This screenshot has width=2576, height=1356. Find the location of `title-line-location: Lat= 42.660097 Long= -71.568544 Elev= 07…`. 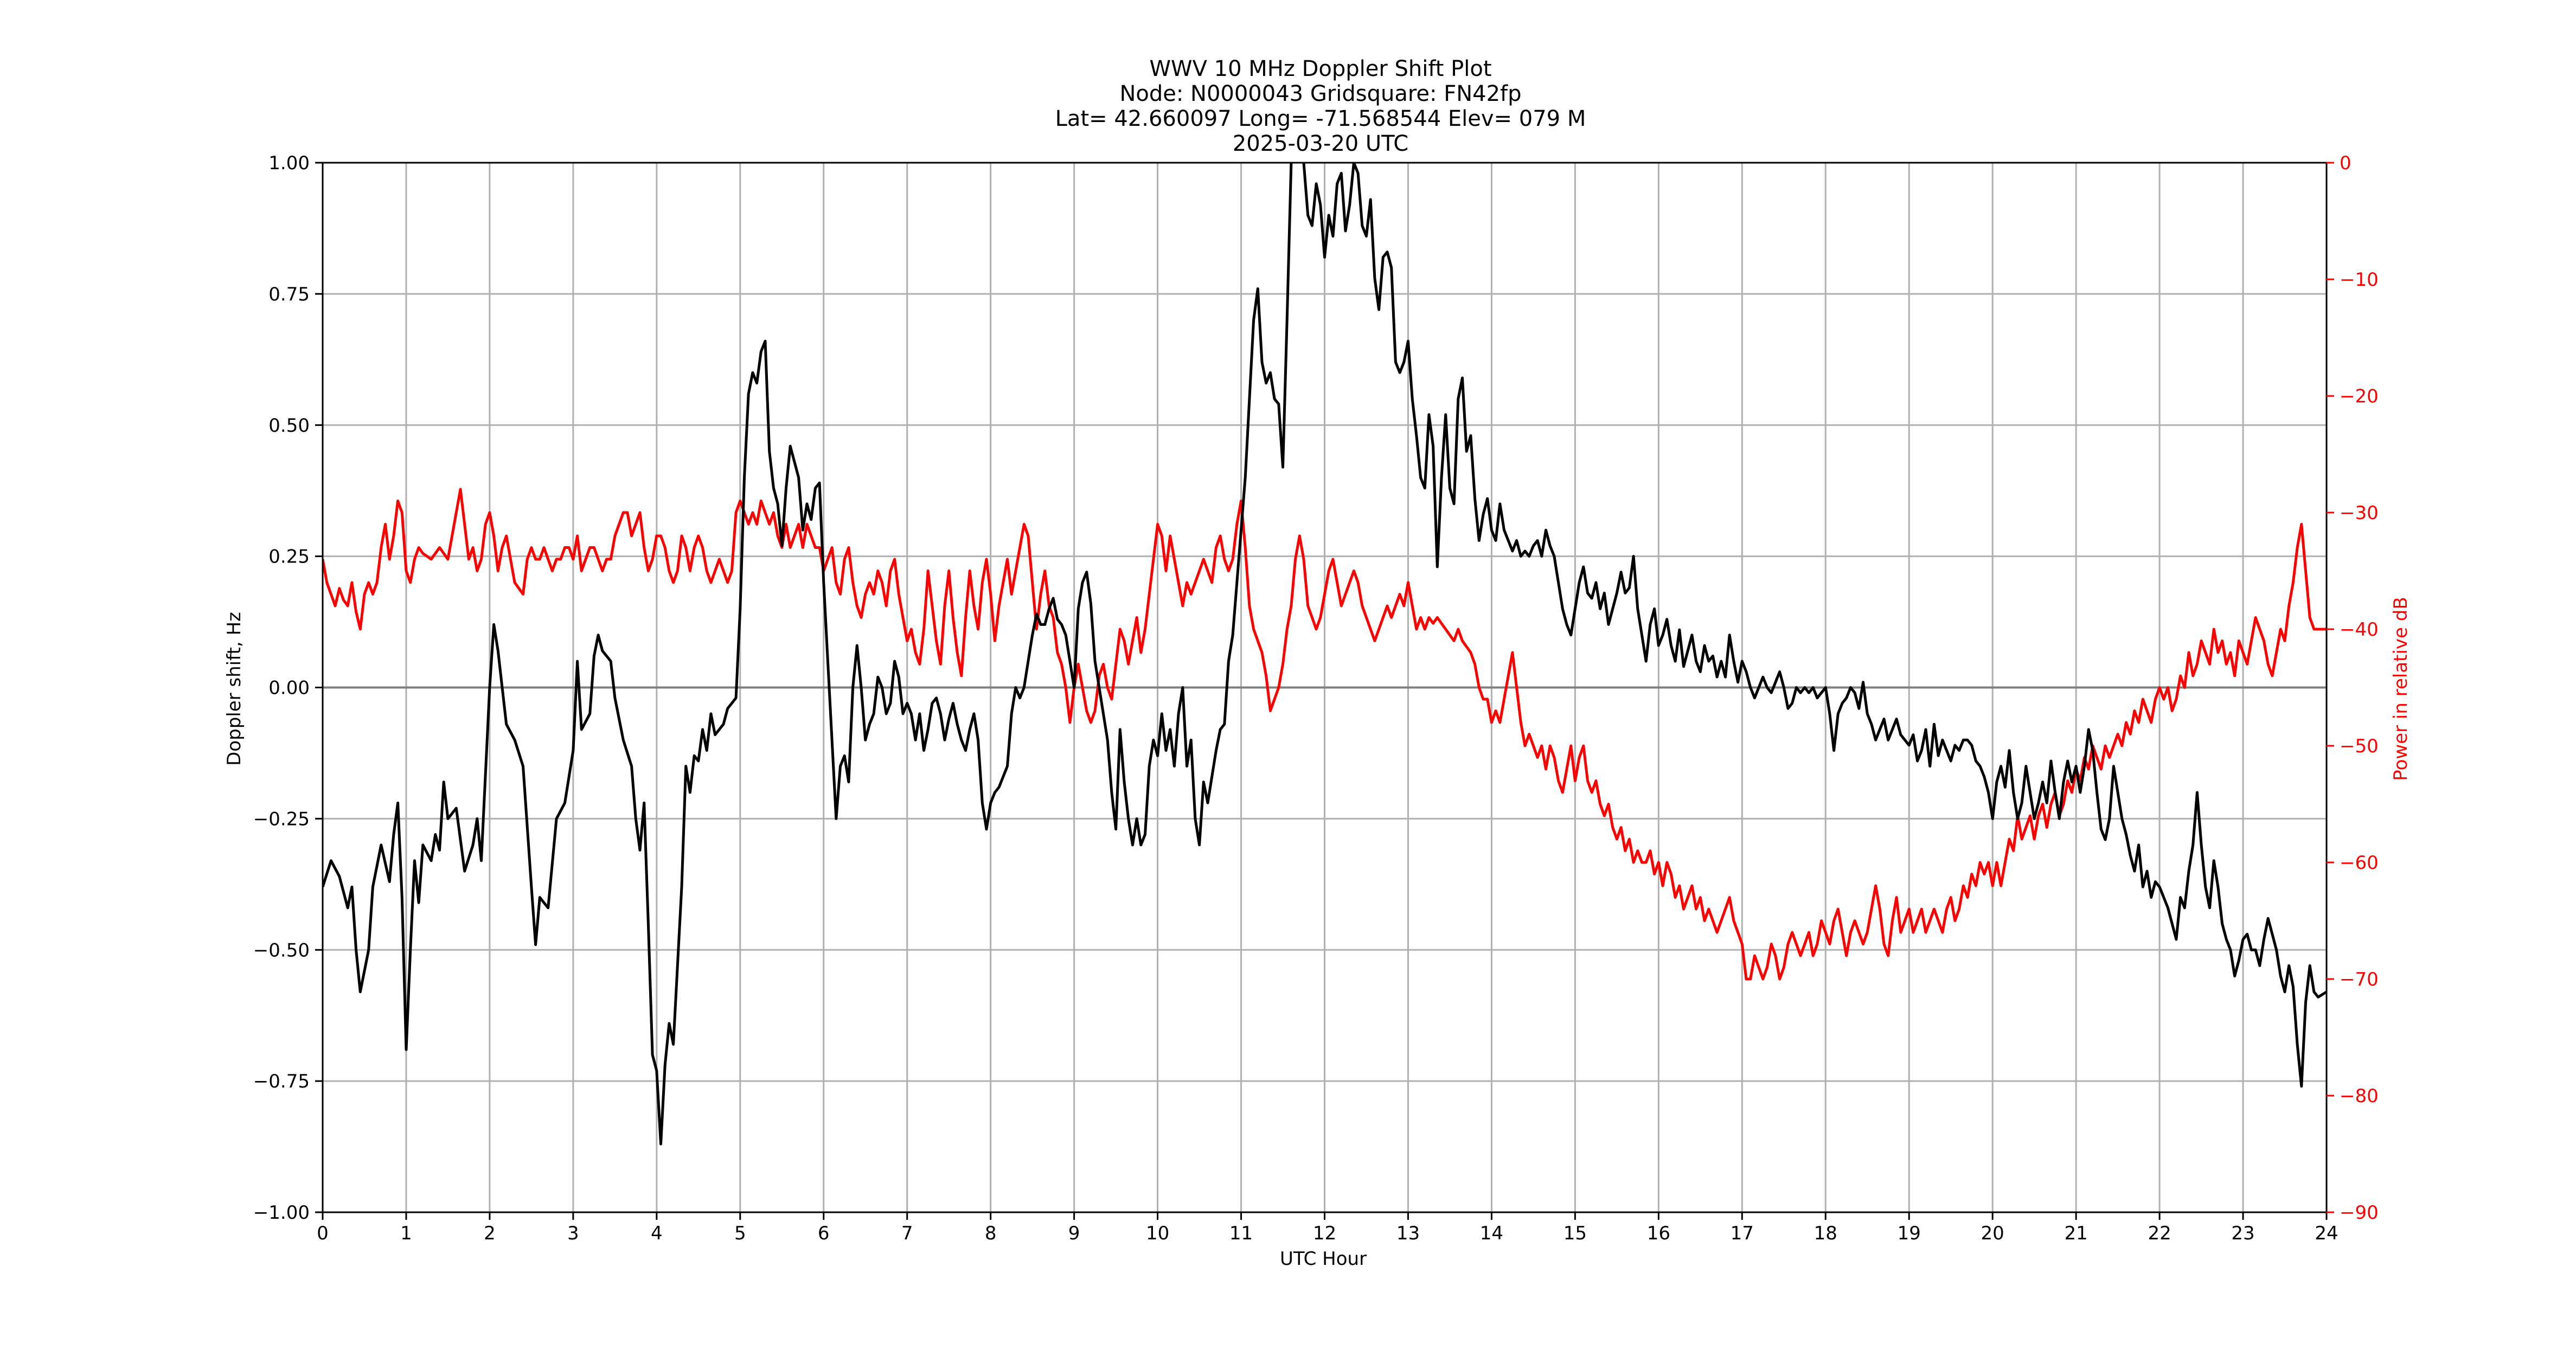

title-line-location: Lat= 42.660097 Long= -71.568544 Elev= 07… is located at coordinates (1320, 118).